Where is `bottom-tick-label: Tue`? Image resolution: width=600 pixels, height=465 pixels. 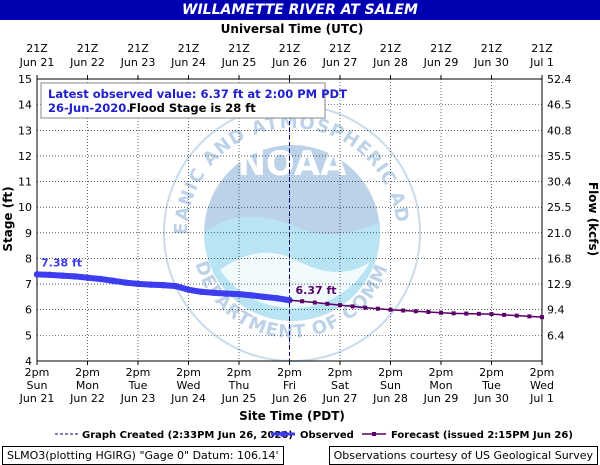 bottom-tick-label: Tue is located at coordinates (491, 385).